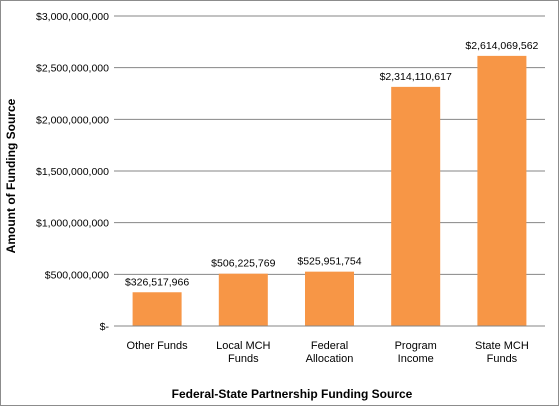 The image size is (559, 406). Describe the element at coordinates (292, 394) in the screenshot. I see `x-axis-title: Federal-State Partnership Funding Source` at that location.